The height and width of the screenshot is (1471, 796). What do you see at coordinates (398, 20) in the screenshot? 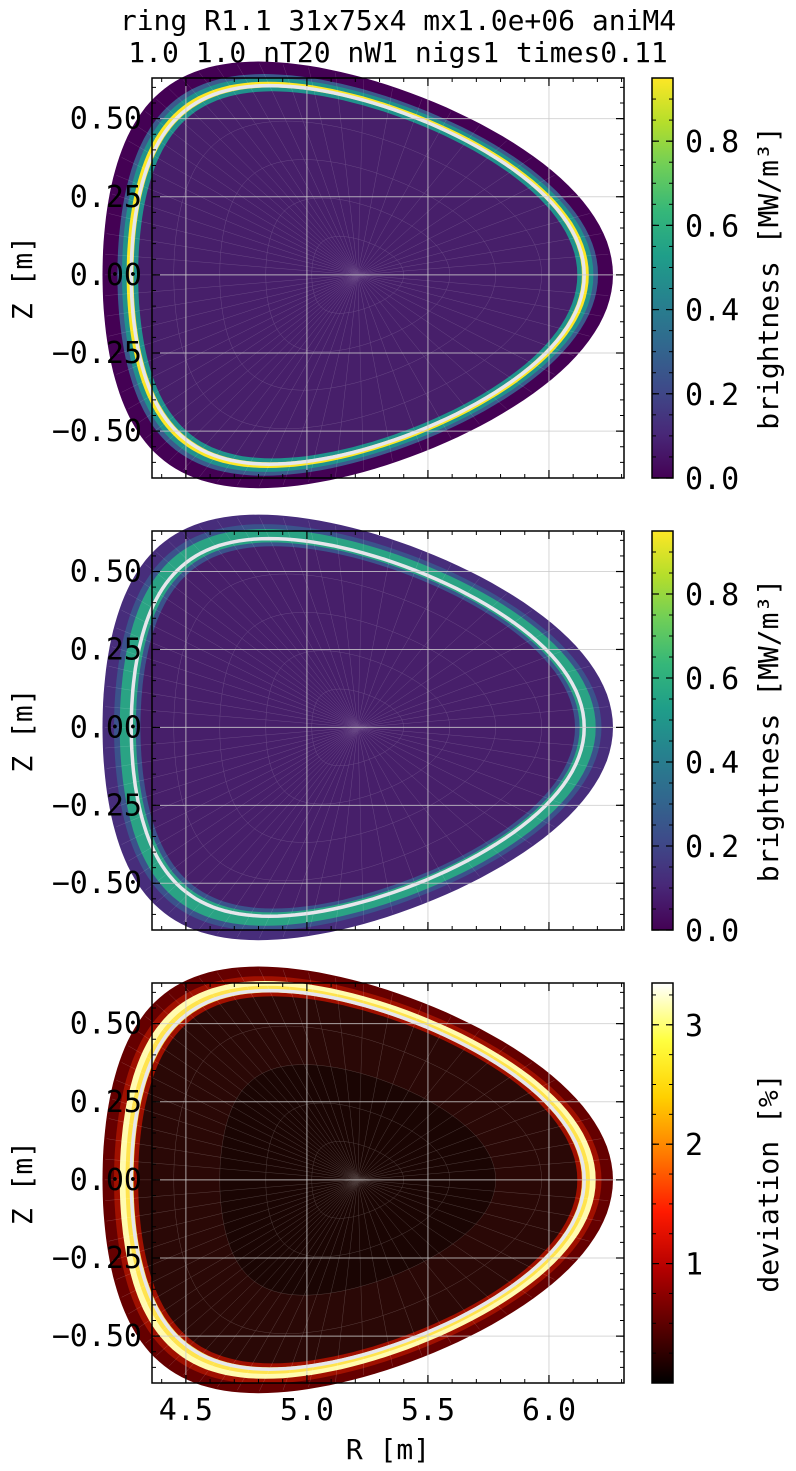
I see `figure-title-line-1: ring R1.1 31x75x4 mx1.0e+06 aniM4` at bounding box center [398, 20].